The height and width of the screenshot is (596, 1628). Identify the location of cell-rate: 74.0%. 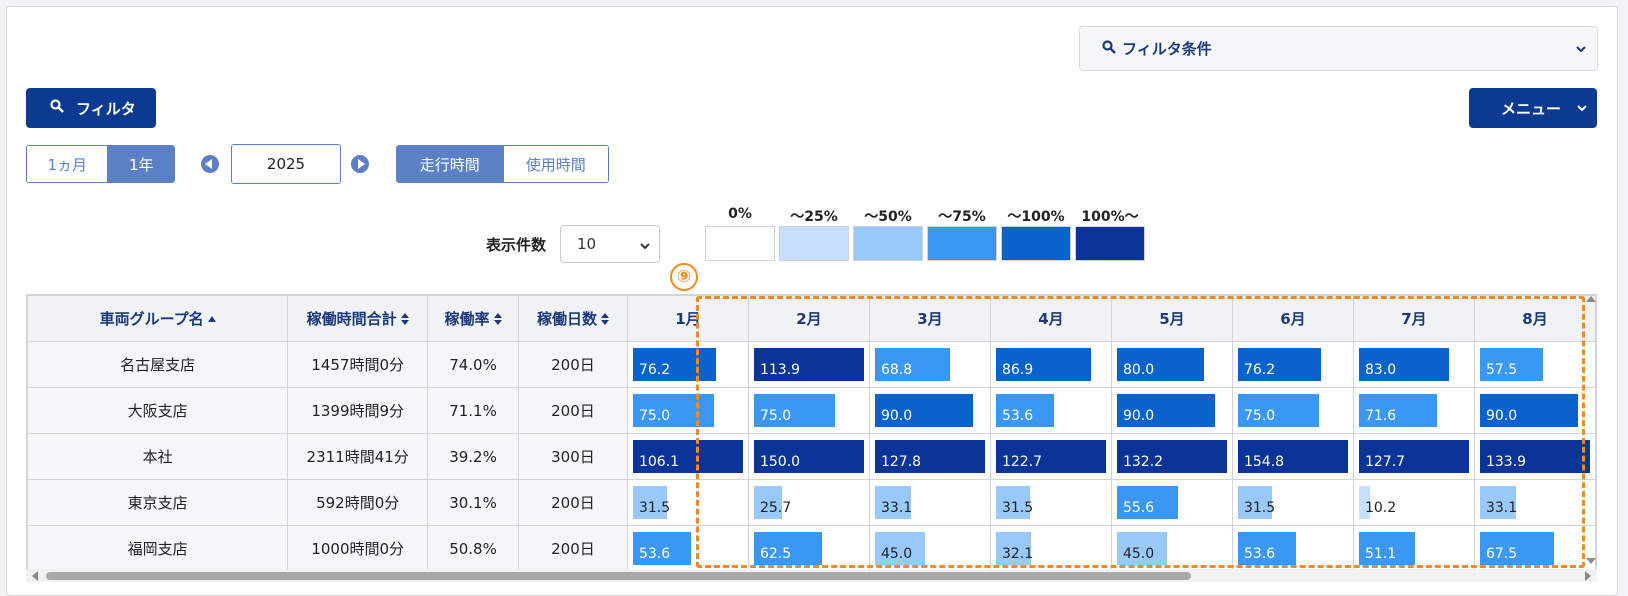
(473, 364).